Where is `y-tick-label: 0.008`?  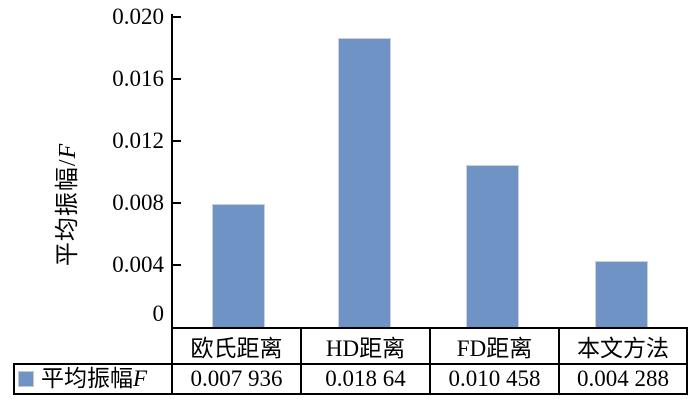 y-tick-label: 0.008 is located at coordinates (138, 202).